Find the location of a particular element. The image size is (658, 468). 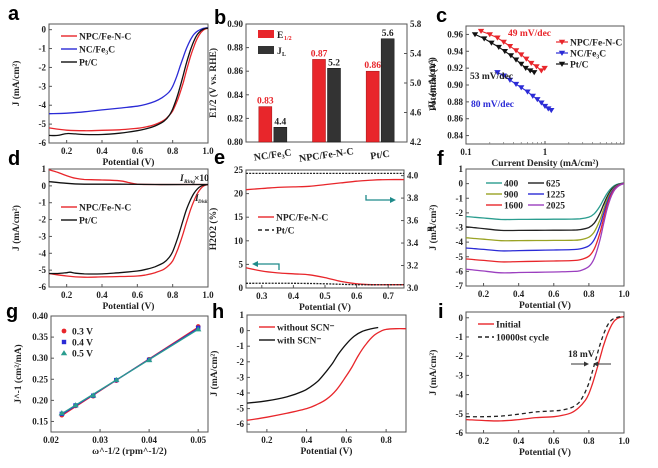

ring-subscript: Ring is located at coordinates (189, 182).